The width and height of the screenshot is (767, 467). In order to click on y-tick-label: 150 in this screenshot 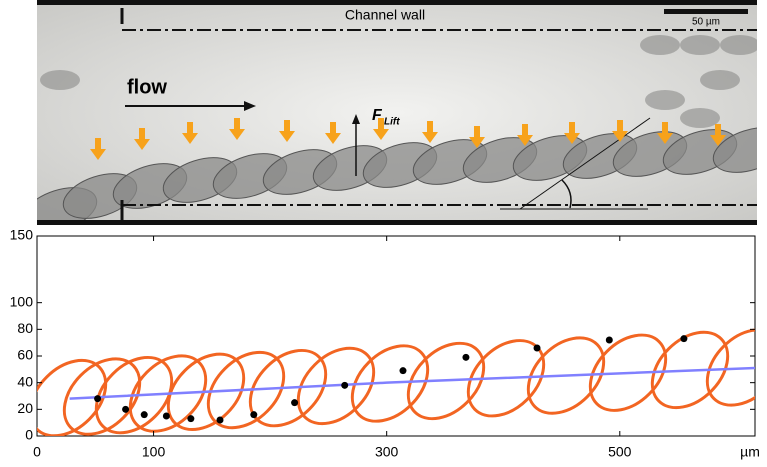, I will do `click(22, 235)`.